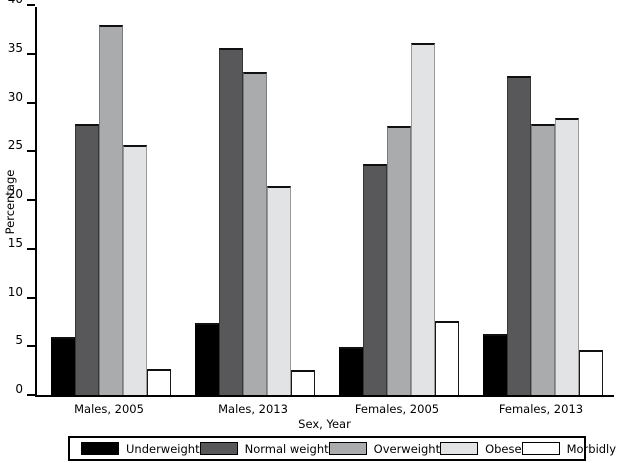 Image resolution: width=617 pixels, height=463 pixels. Describe the element at coordinates (10, 202) in the screenshot. I see `y-axis-title: Percentage` at that location.